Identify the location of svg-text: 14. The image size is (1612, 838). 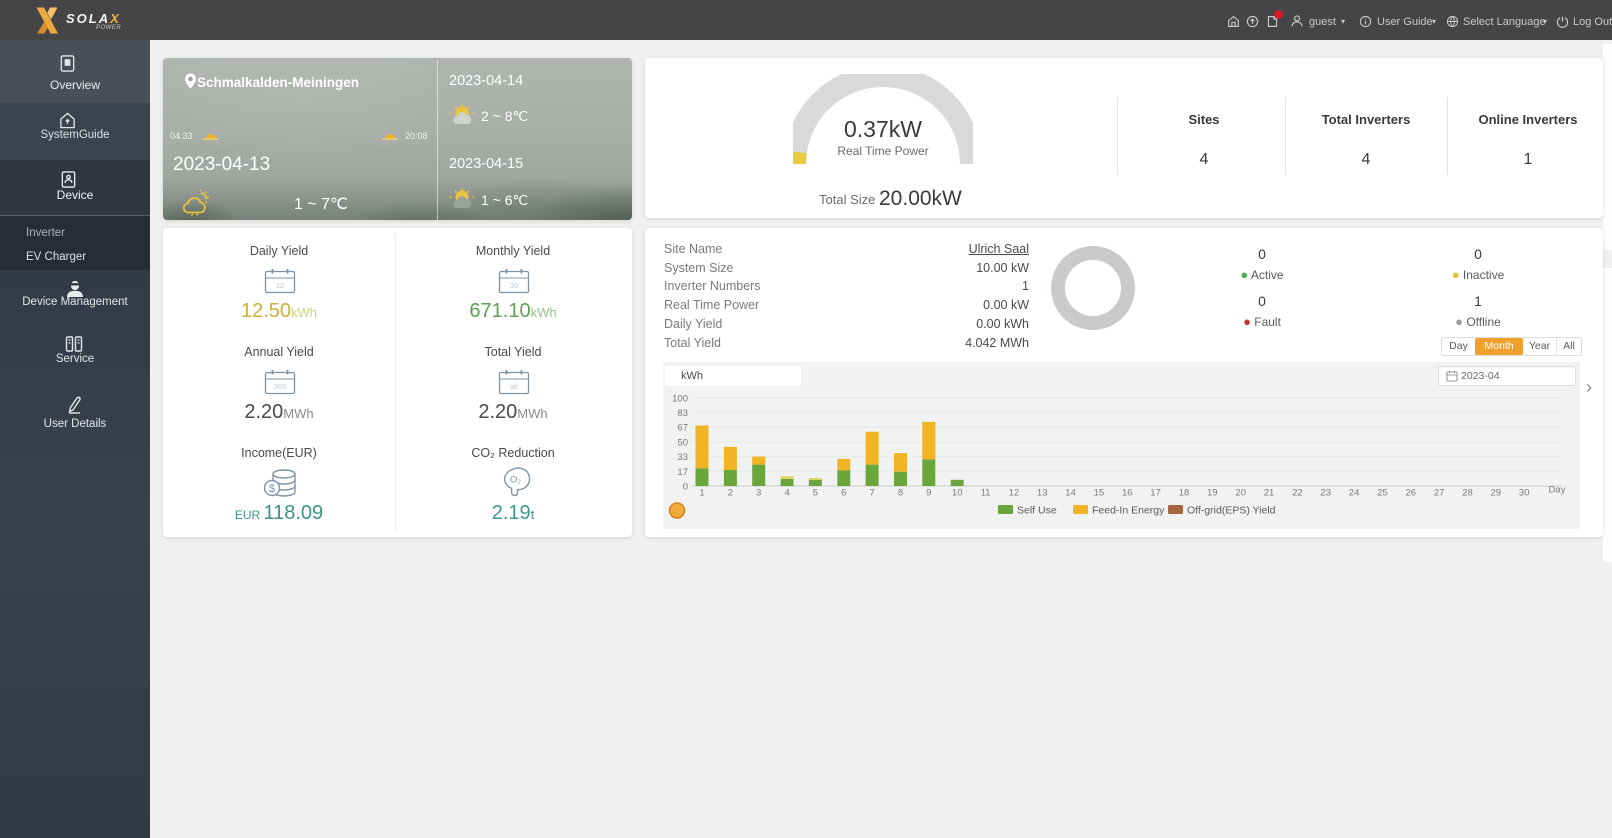
(1070, 493).